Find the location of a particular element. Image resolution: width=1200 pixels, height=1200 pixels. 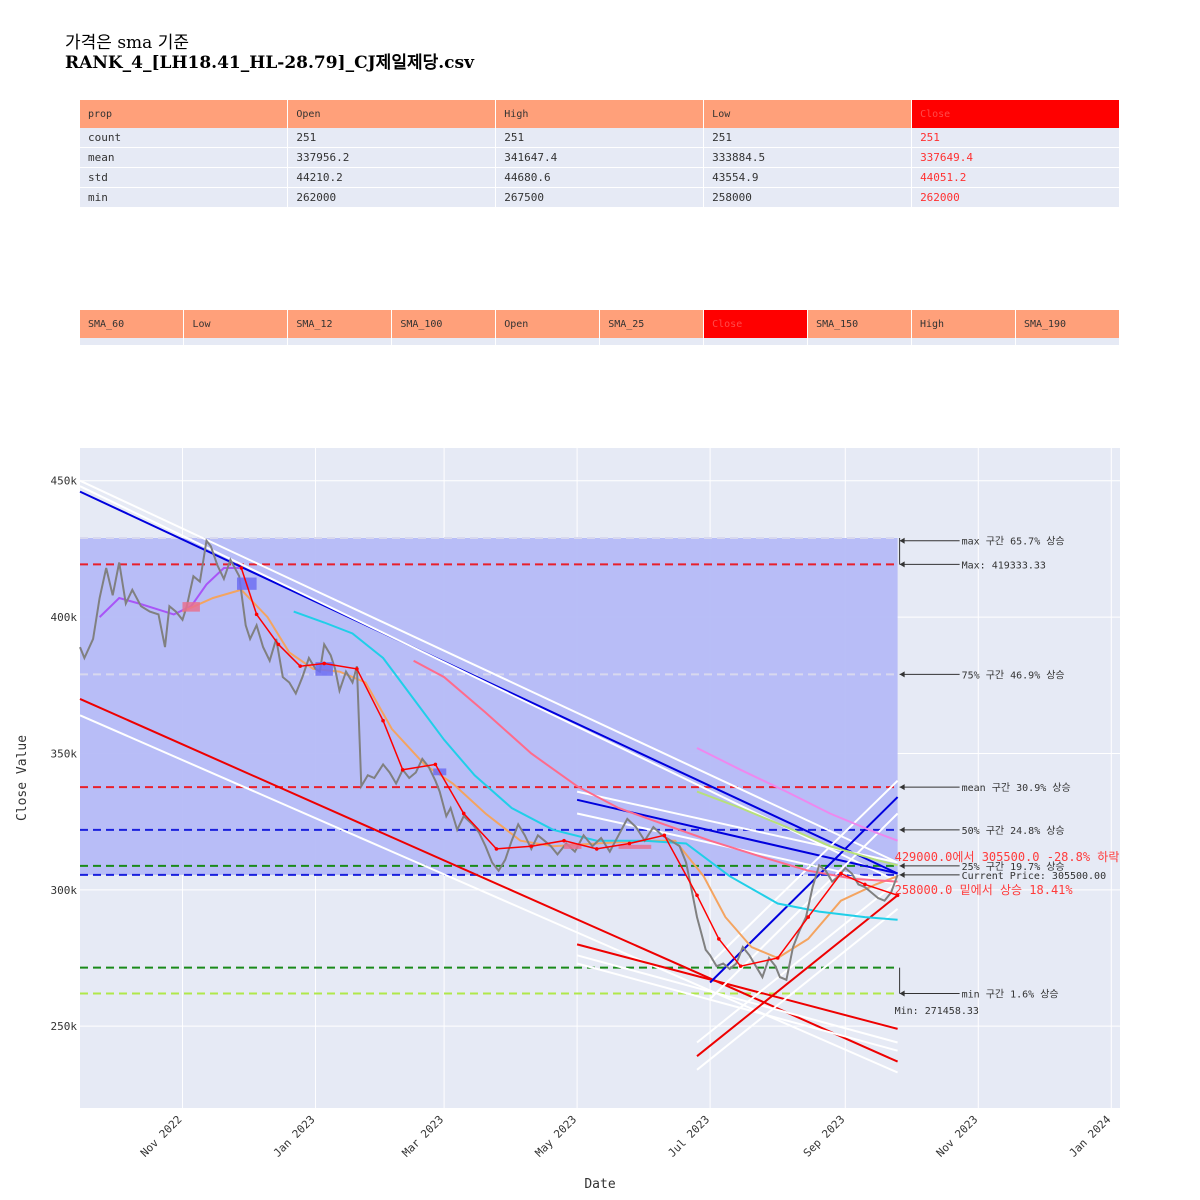

sma-header-cell: Low is located at coordinates (236, 324).